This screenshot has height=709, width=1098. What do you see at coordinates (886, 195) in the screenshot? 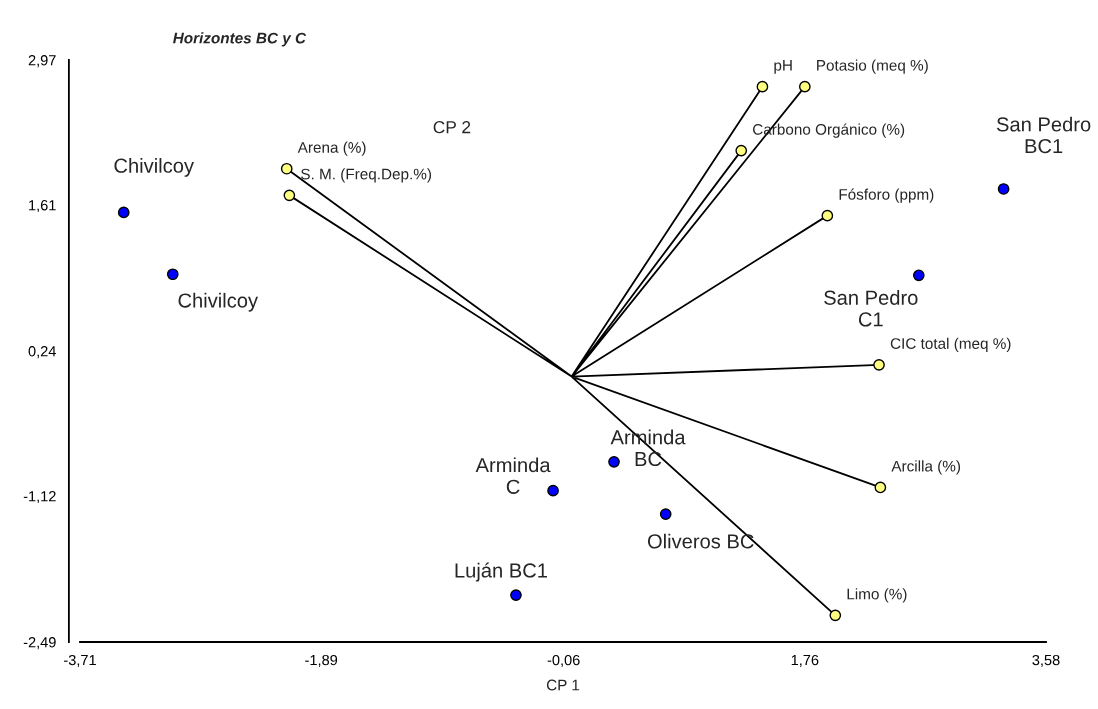
I see `annotation: Fósforo (ppm)` at bounding box center [886, 195].